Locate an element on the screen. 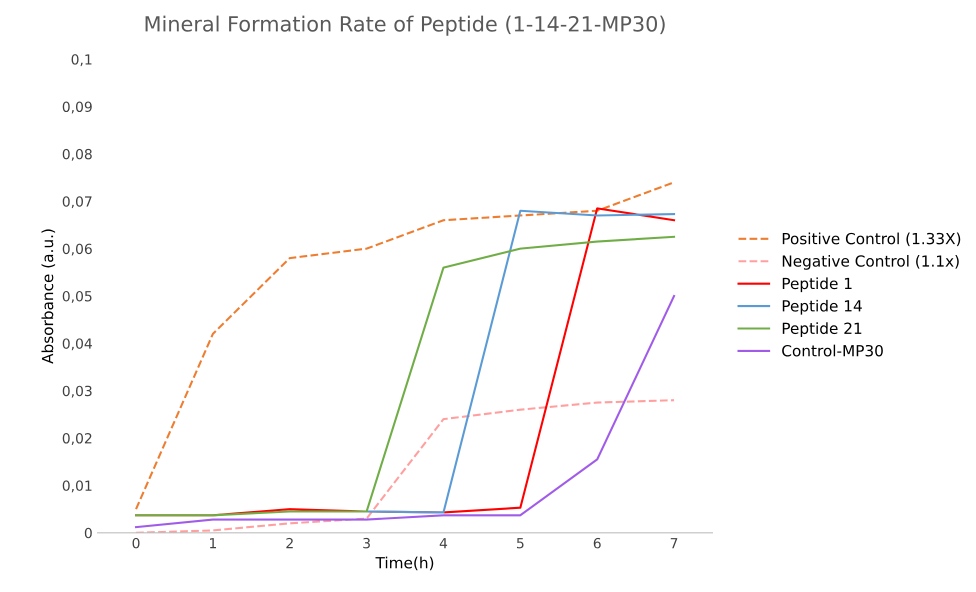 The height and width of the screenshot is (592, 976). y-tick-label: 0,08 is located at coordinates (77, 154).